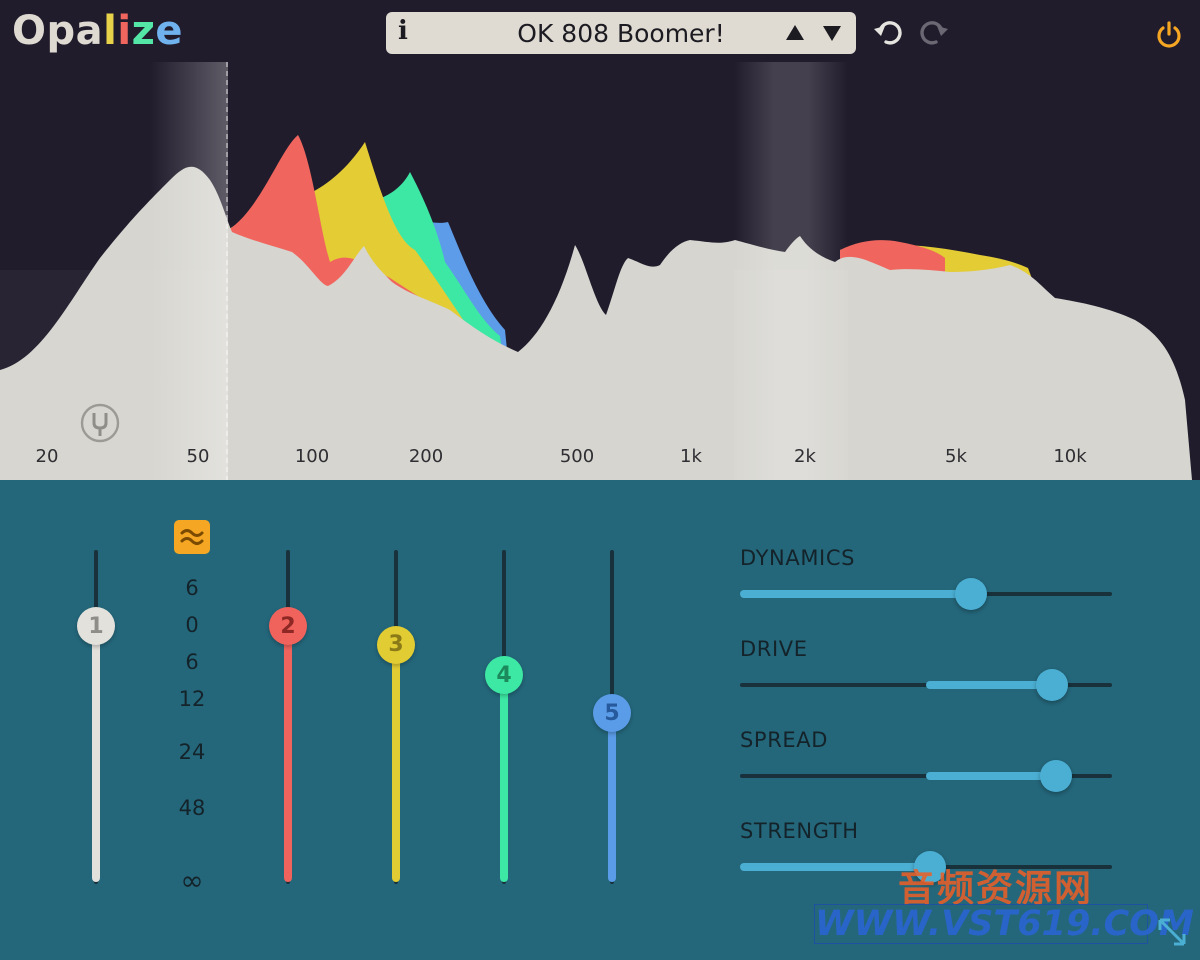  What do you see at coordinates (1070, 456) in the screenshot?
I see `freq-label-10k: 10k` at bounding box center [1070, 456].